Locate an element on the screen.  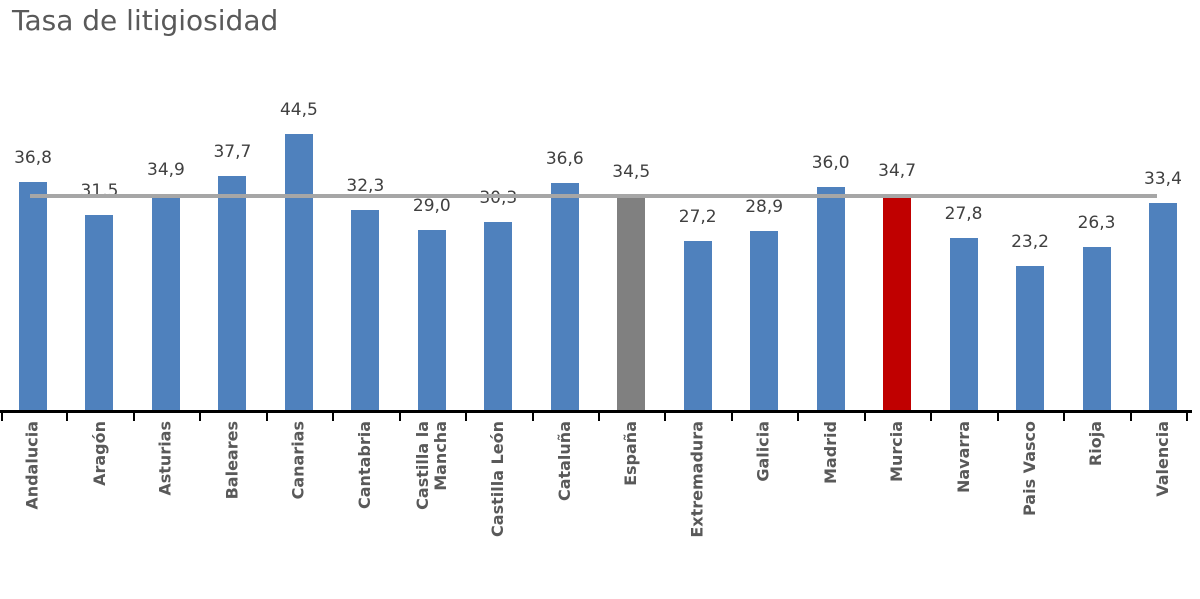
category-label: Murcia is located at coordinates (897, 451).